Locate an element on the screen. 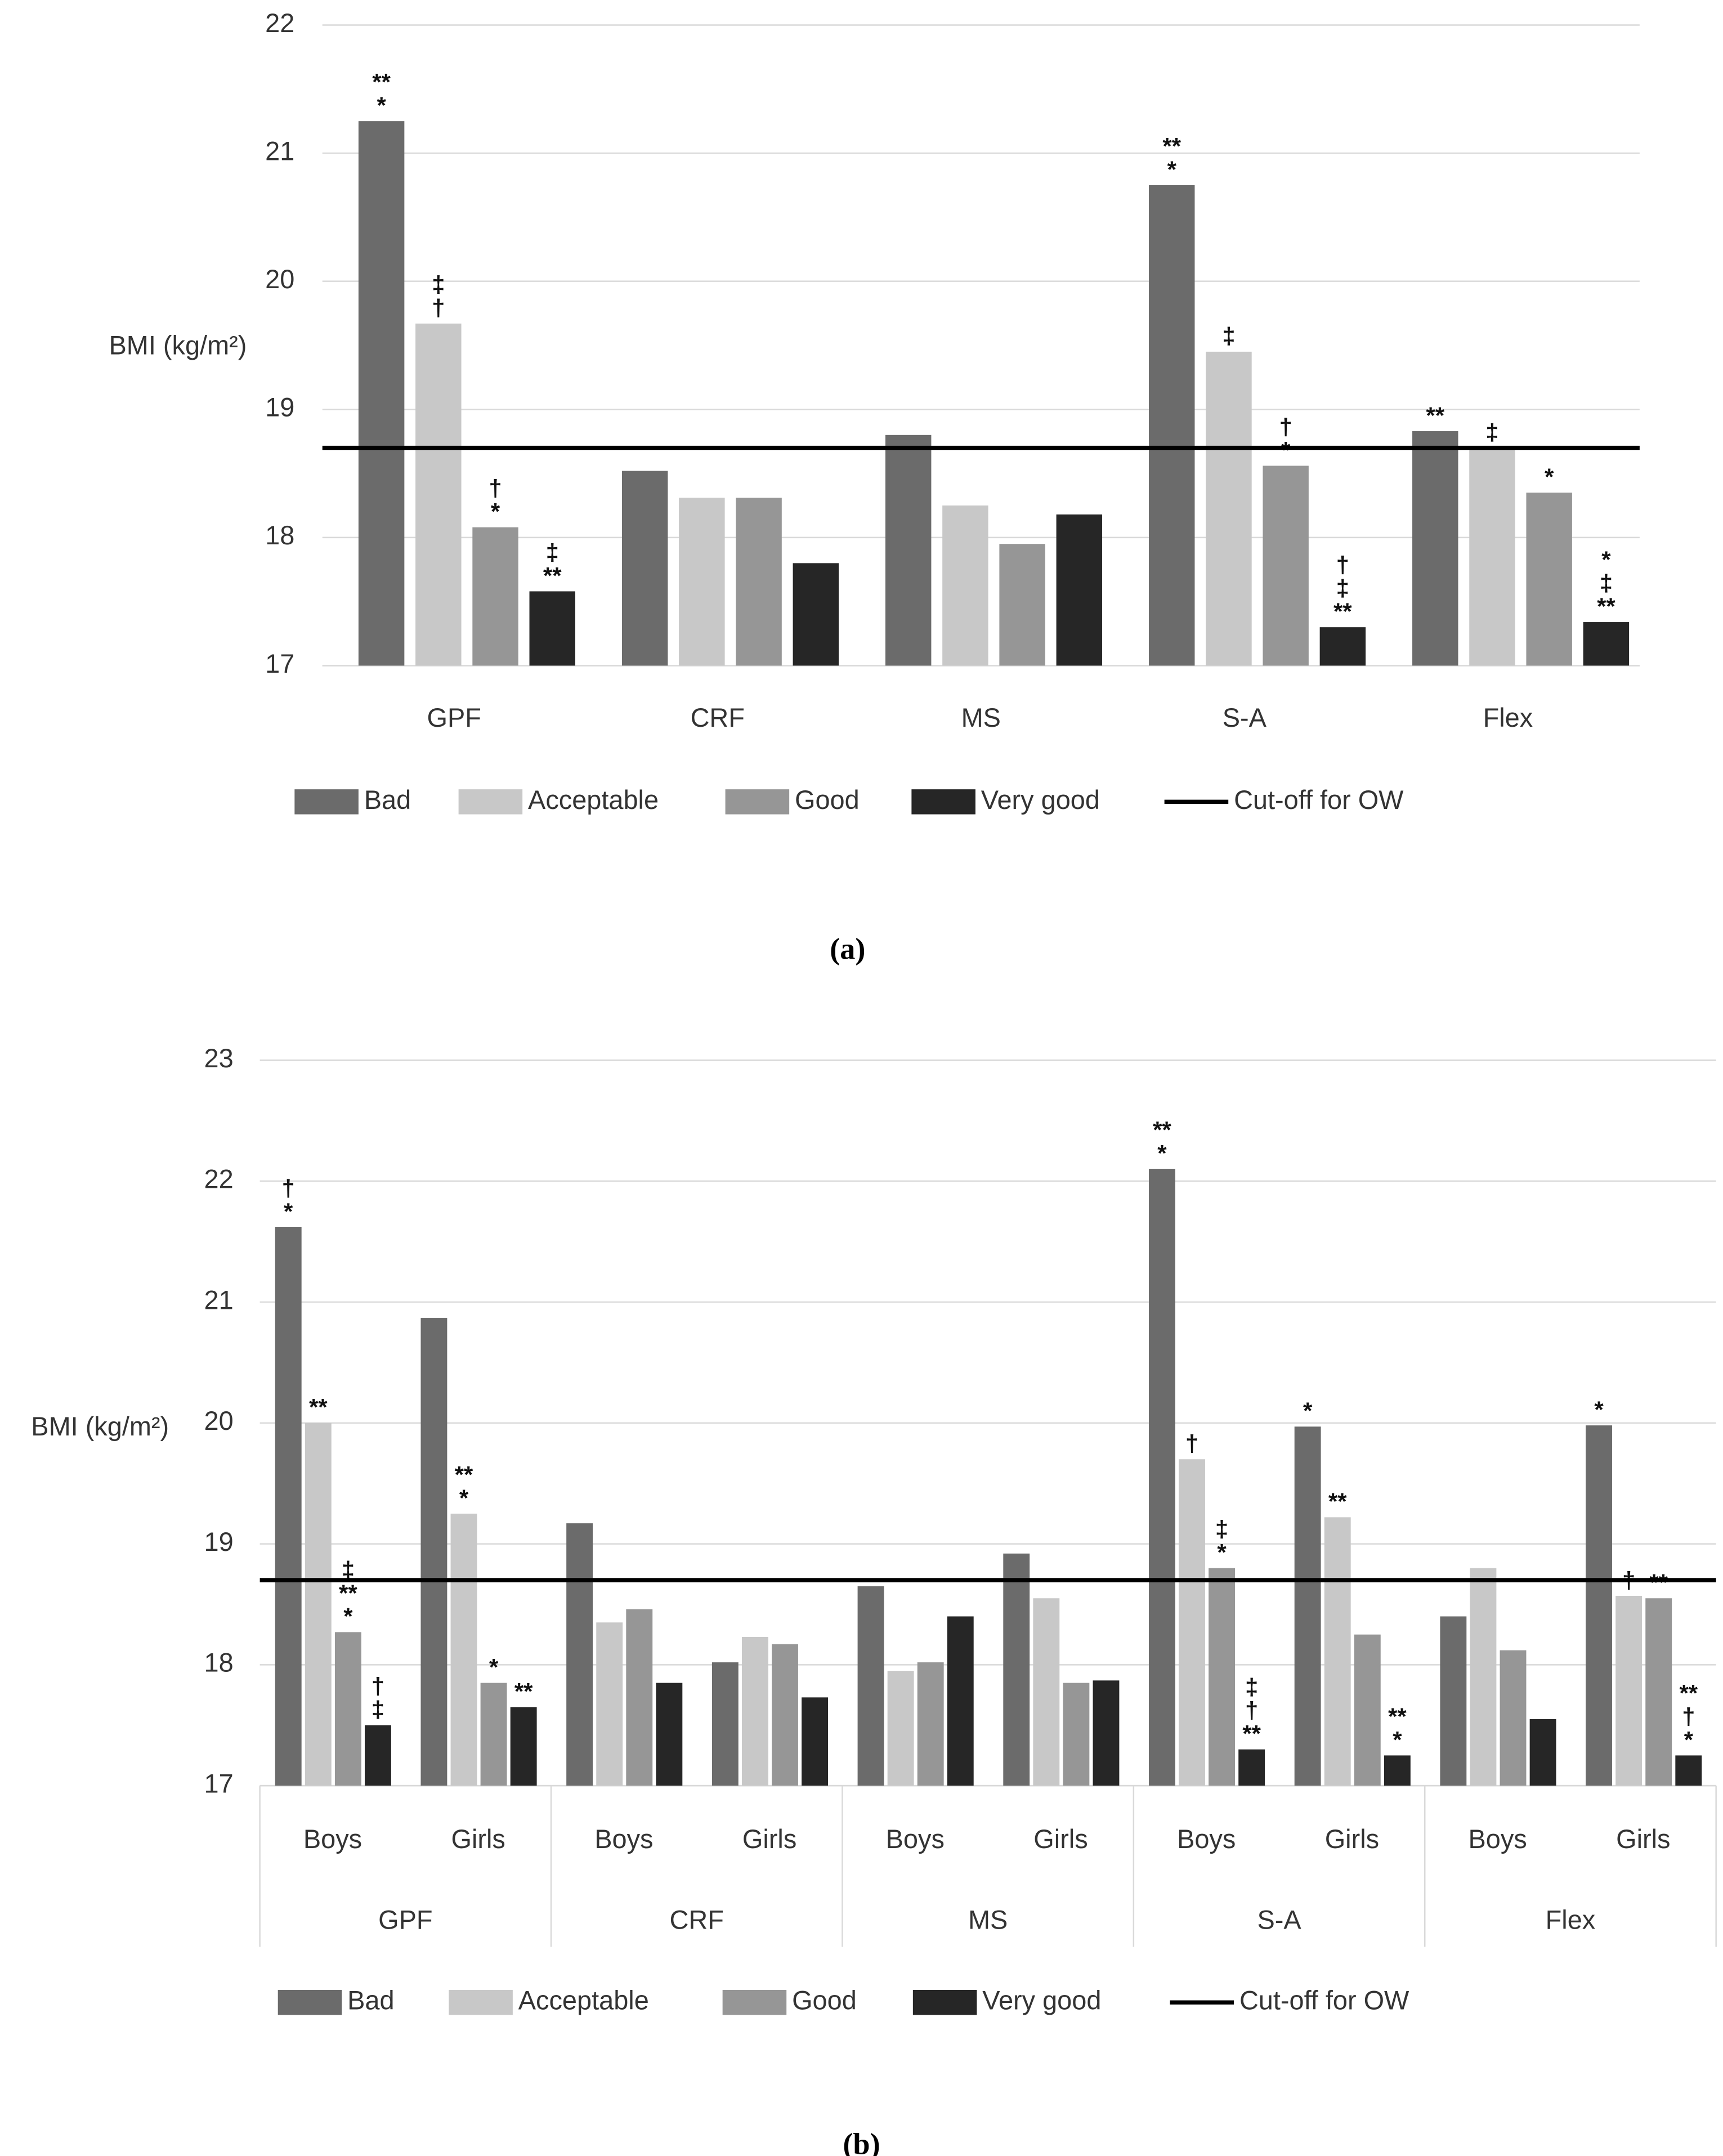  y-tick-label: 18 is located at coordinates (219, 1663).